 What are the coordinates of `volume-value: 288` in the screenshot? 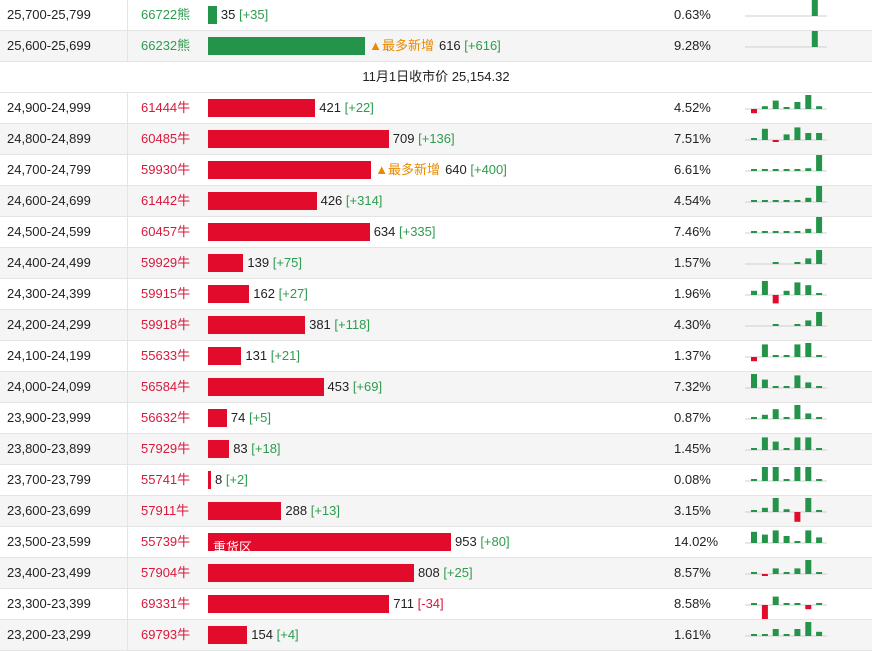 It's located at (298, 510).